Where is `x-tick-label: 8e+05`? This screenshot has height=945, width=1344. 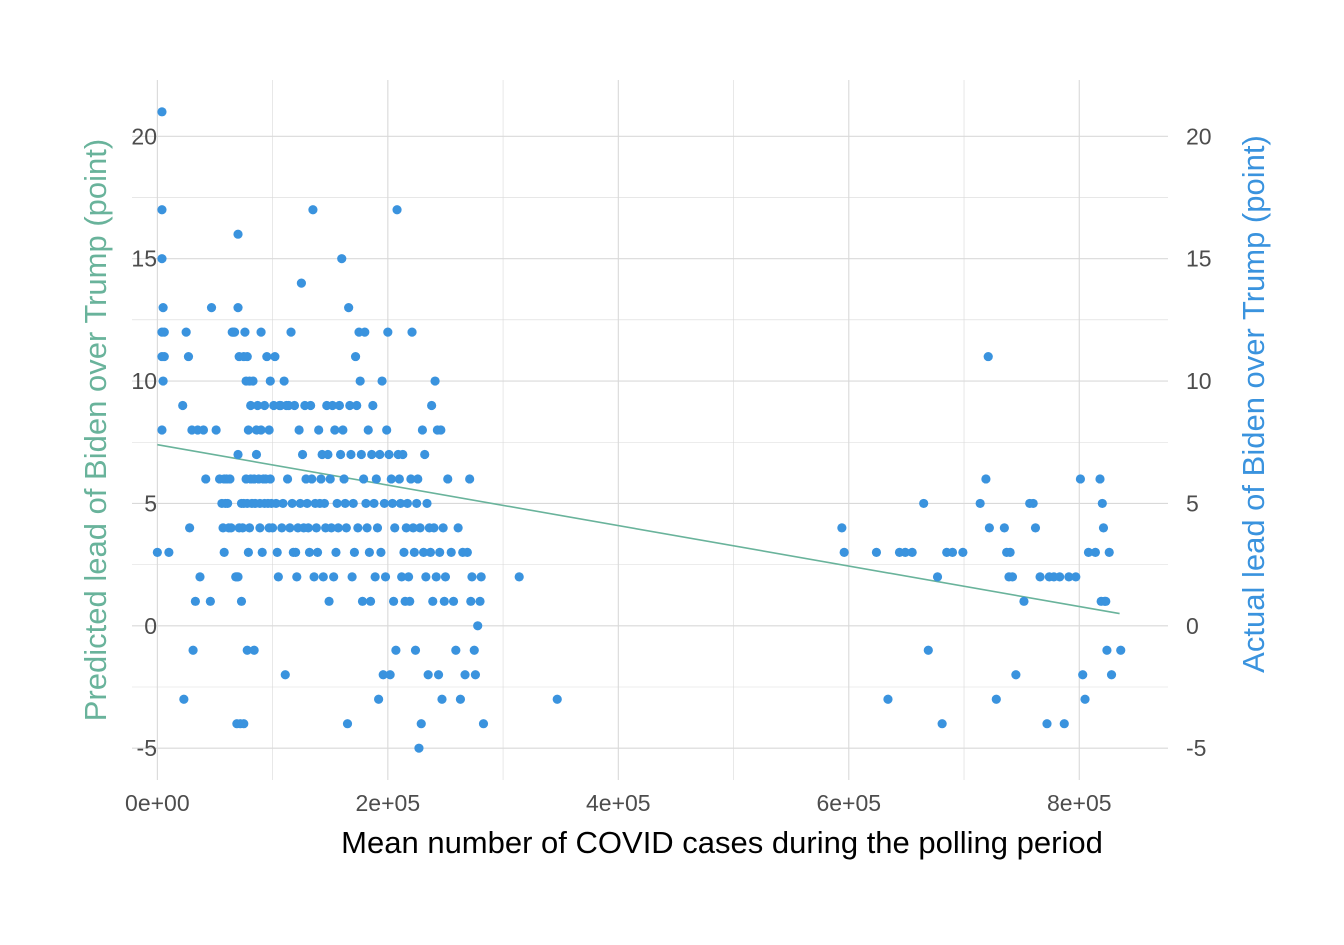 x-tick-label: 8e+05 is located at coordinates (1079, 803).